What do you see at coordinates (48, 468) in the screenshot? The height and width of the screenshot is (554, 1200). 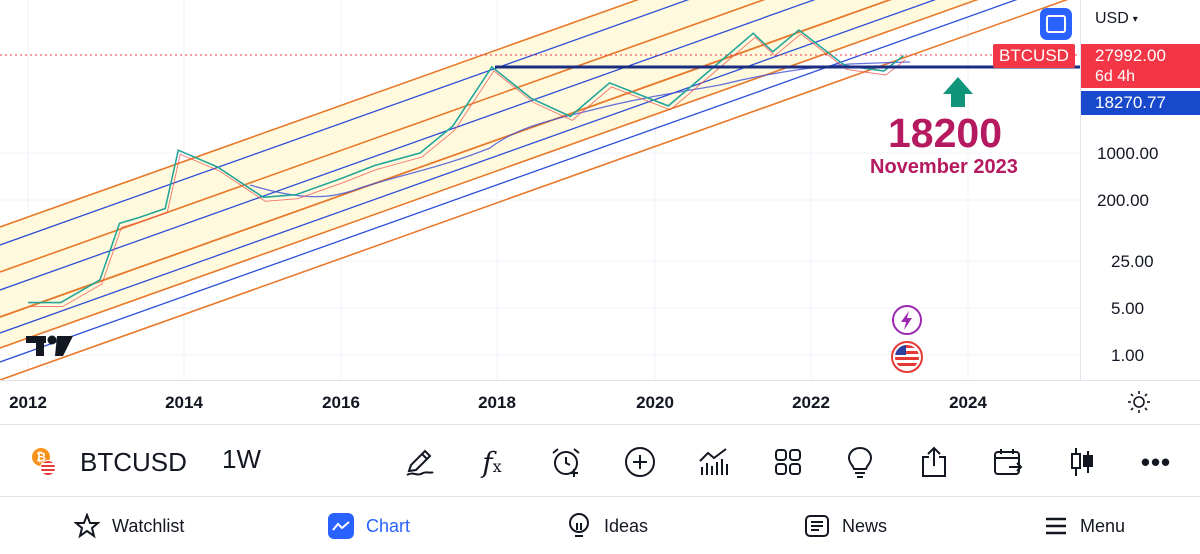 I see `us-flag-icon` at bounding box center [48, 468].